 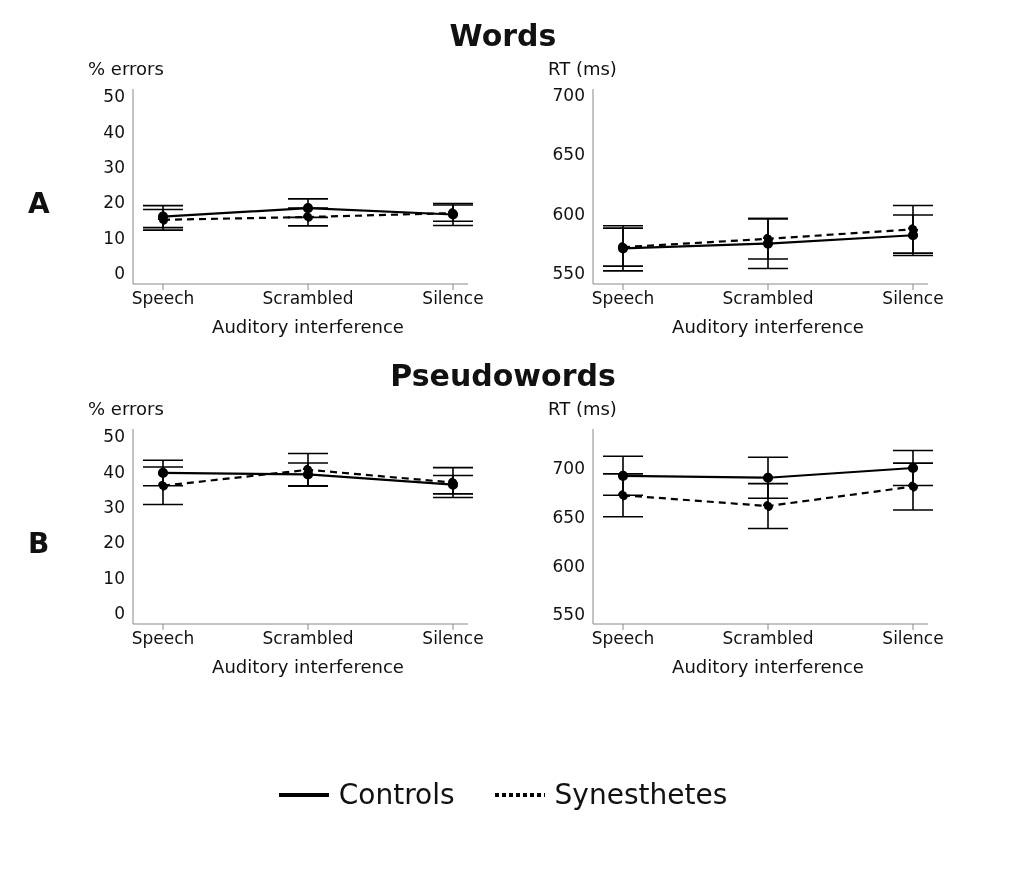 What do you see at coordinates (503, 36) in the screenshot?
I see `chart-title: Words` at bounding box center [503, 36].